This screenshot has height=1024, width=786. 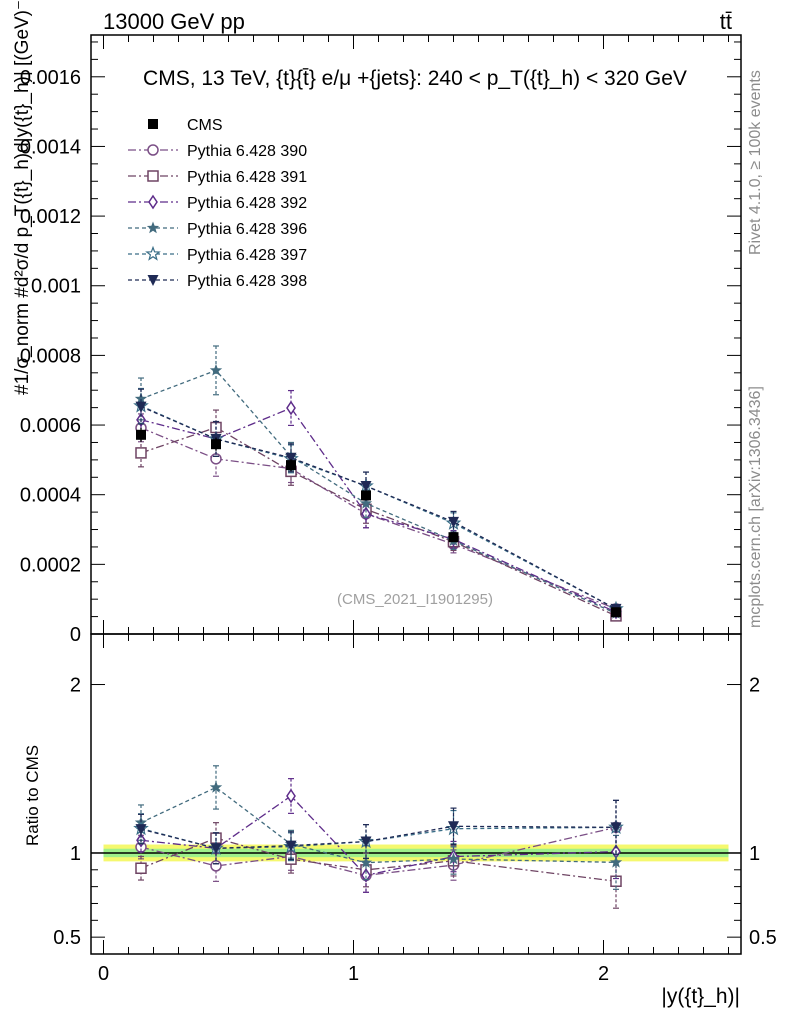 What do you see at coordinates (247, 203) in the screenshot?
I see `legend-label: Pythia 6.428 392` at bounding box center [247, 203].